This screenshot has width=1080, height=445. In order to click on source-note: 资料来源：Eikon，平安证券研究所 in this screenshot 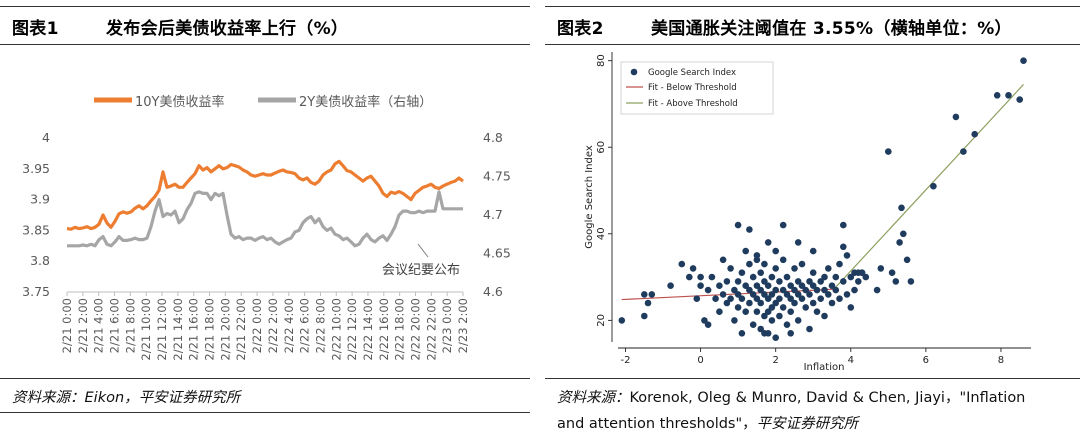, I will do `click(126, 398)`.